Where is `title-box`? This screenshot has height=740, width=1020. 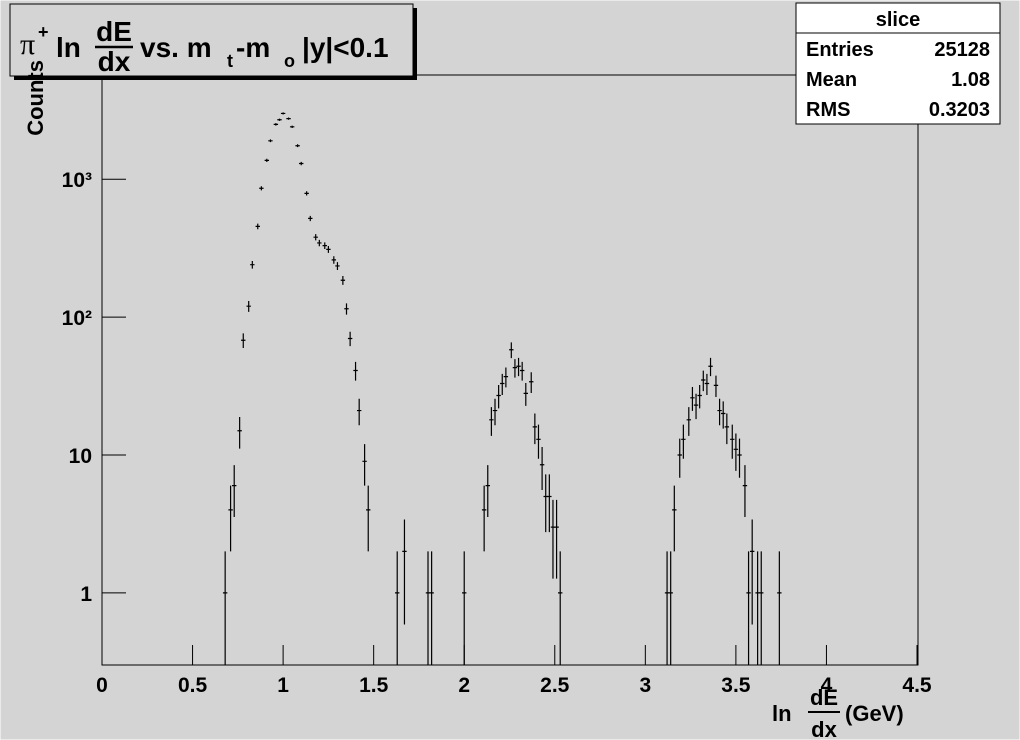 title-box is located at coordinates (211, 40).